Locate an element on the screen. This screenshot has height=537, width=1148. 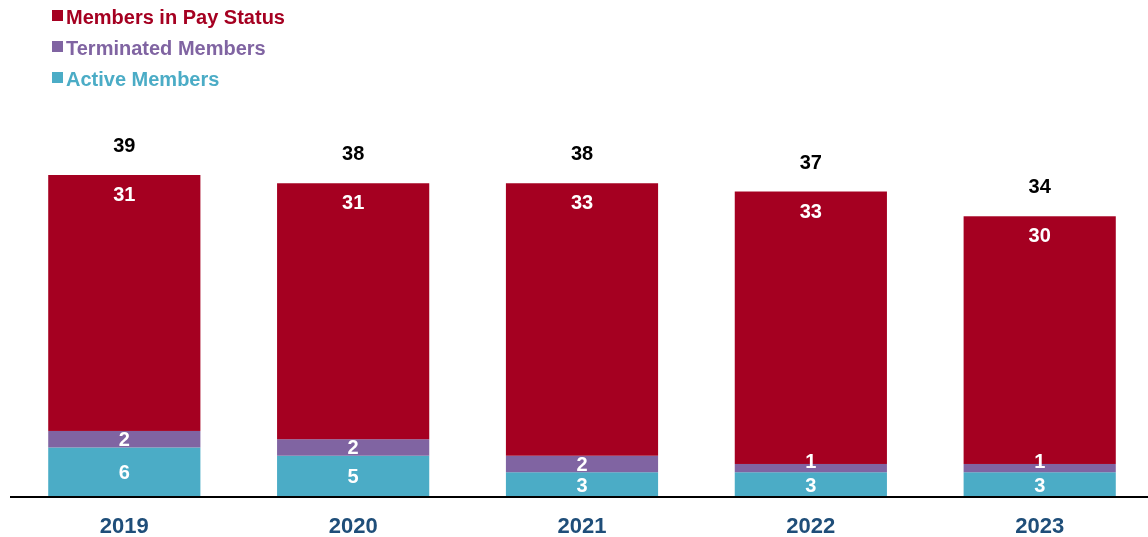
data-label: 5 is located at coordinates (353, 476).